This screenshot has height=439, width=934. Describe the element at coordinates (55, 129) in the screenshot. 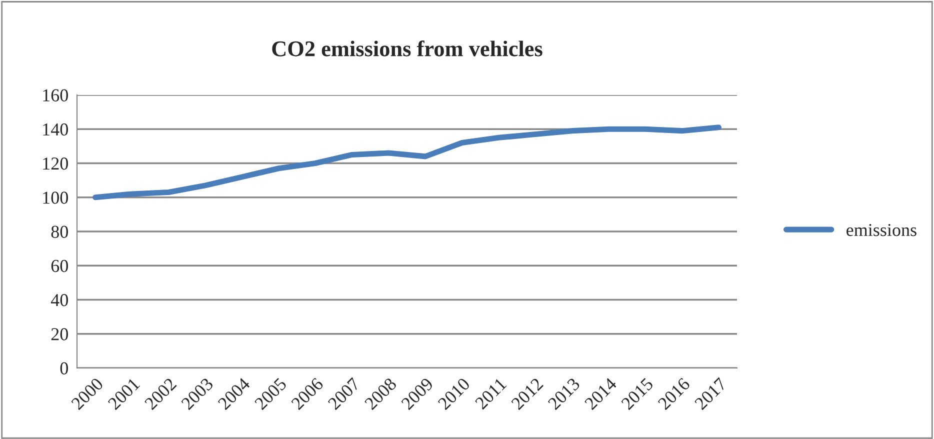

I see `y-tick-label: 140` at that location.